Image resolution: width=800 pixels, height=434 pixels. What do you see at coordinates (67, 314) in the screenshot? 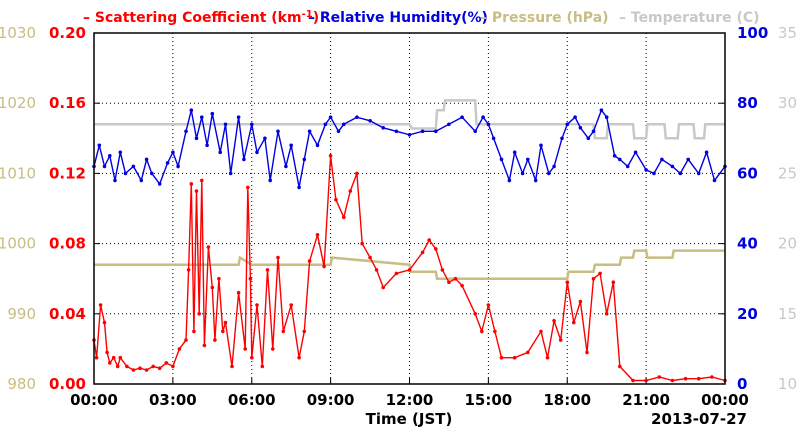
I see `y-tick-label-scattering: 0.04` at bounding box center [67, 314].